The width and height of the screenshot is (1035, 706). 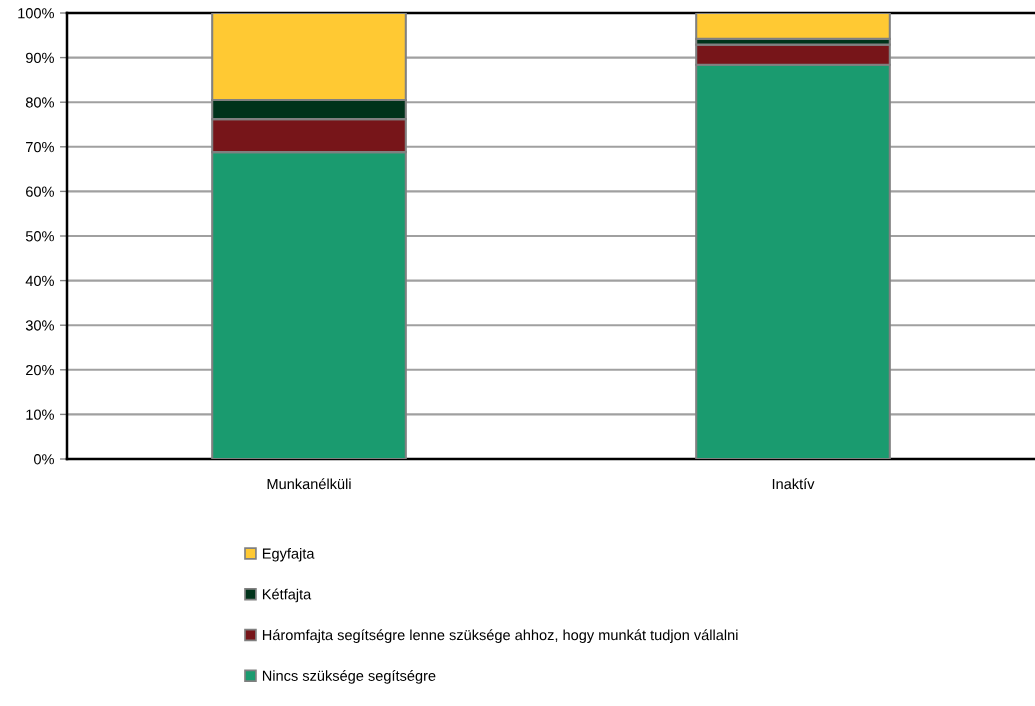 I want to click on y-tick-label: 20%, so click(x=40, y=370).